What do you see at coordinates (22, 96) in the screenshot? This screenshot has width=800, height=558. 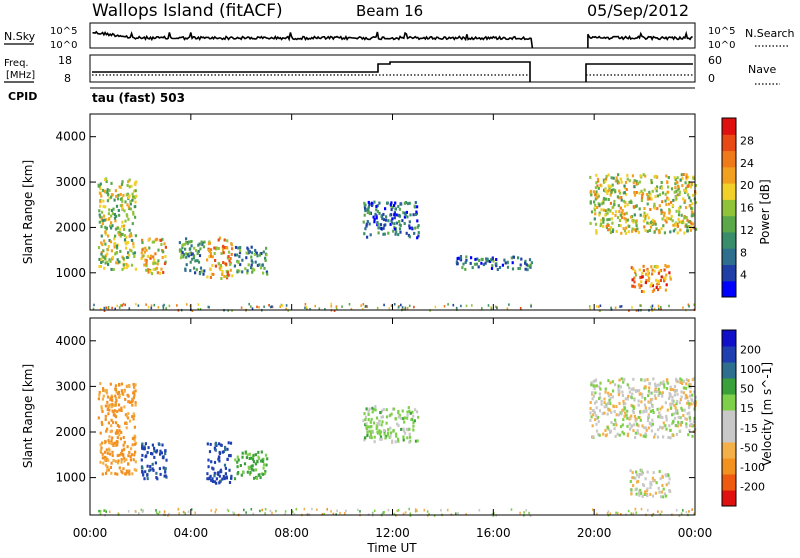 I see `cpid-label: CPID` at bounding box center [22, 96].